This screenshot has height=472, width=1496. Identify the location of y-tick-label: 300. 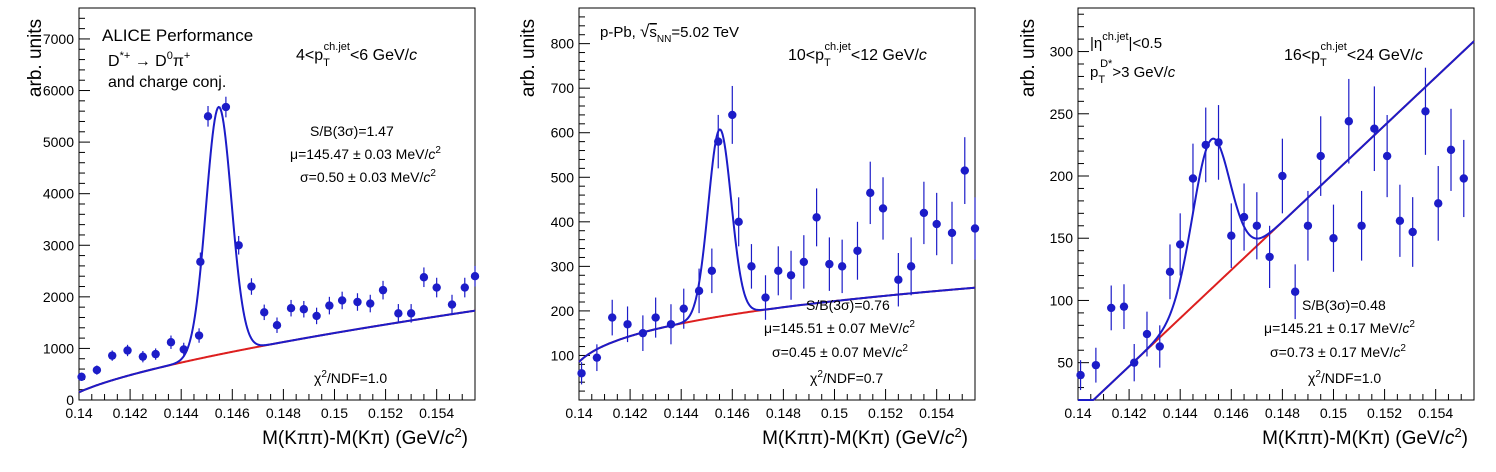
(563, 266).